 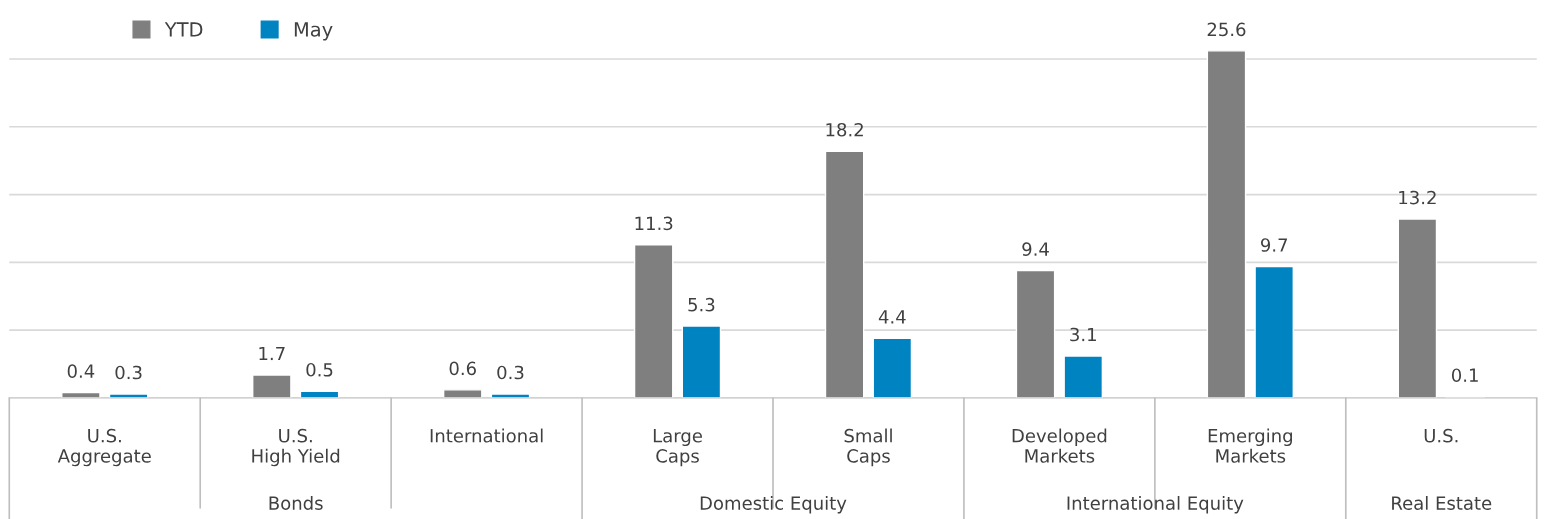 What do you see at coordinates (868, 447) in the screenshot?
I see `x-tick-label: Small Caps` at bounding box center [868, 447].